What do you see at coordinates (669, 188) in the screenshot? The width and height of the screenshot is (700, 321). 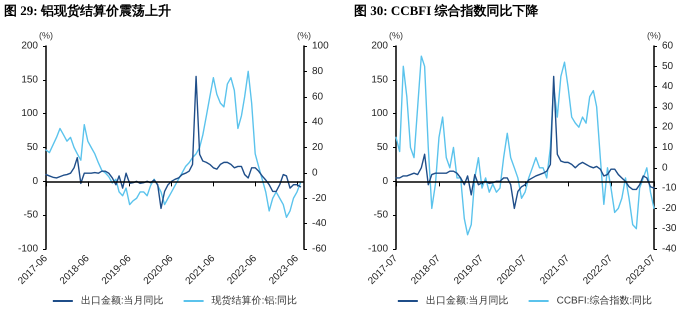 I see `y2-tick-label: -10` at bounding box center [669, 188].